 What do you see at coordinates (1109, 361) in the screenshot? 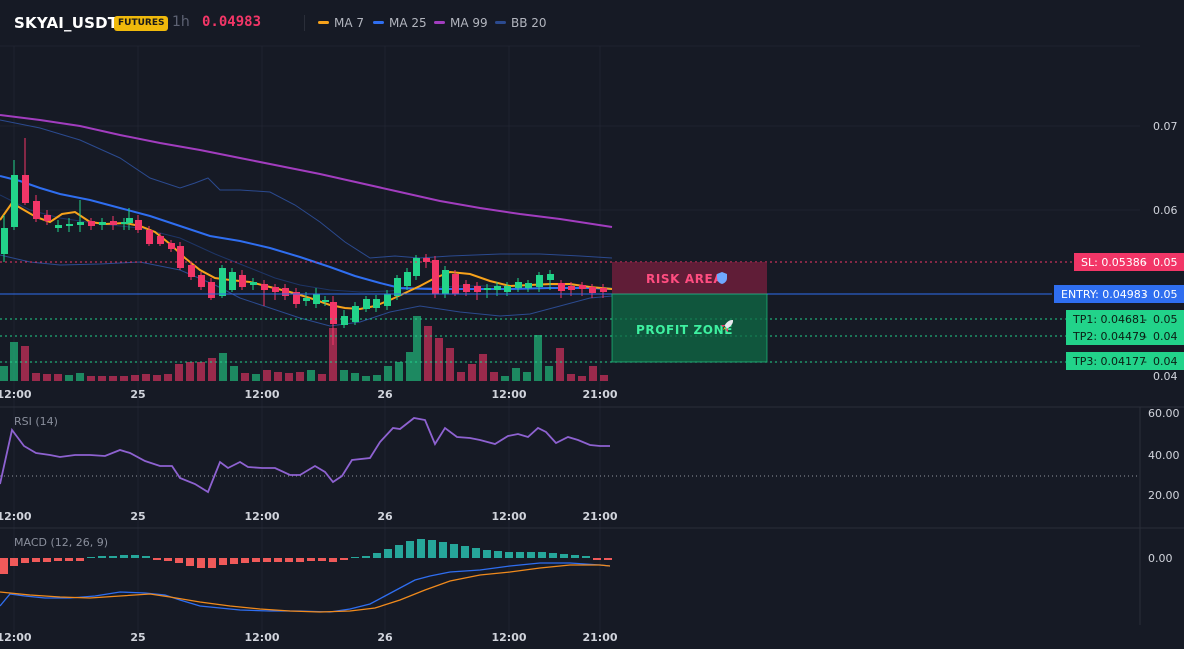
I see `tp3-label-text: TP3: 0.04177` at bounding box center [1109, 361].